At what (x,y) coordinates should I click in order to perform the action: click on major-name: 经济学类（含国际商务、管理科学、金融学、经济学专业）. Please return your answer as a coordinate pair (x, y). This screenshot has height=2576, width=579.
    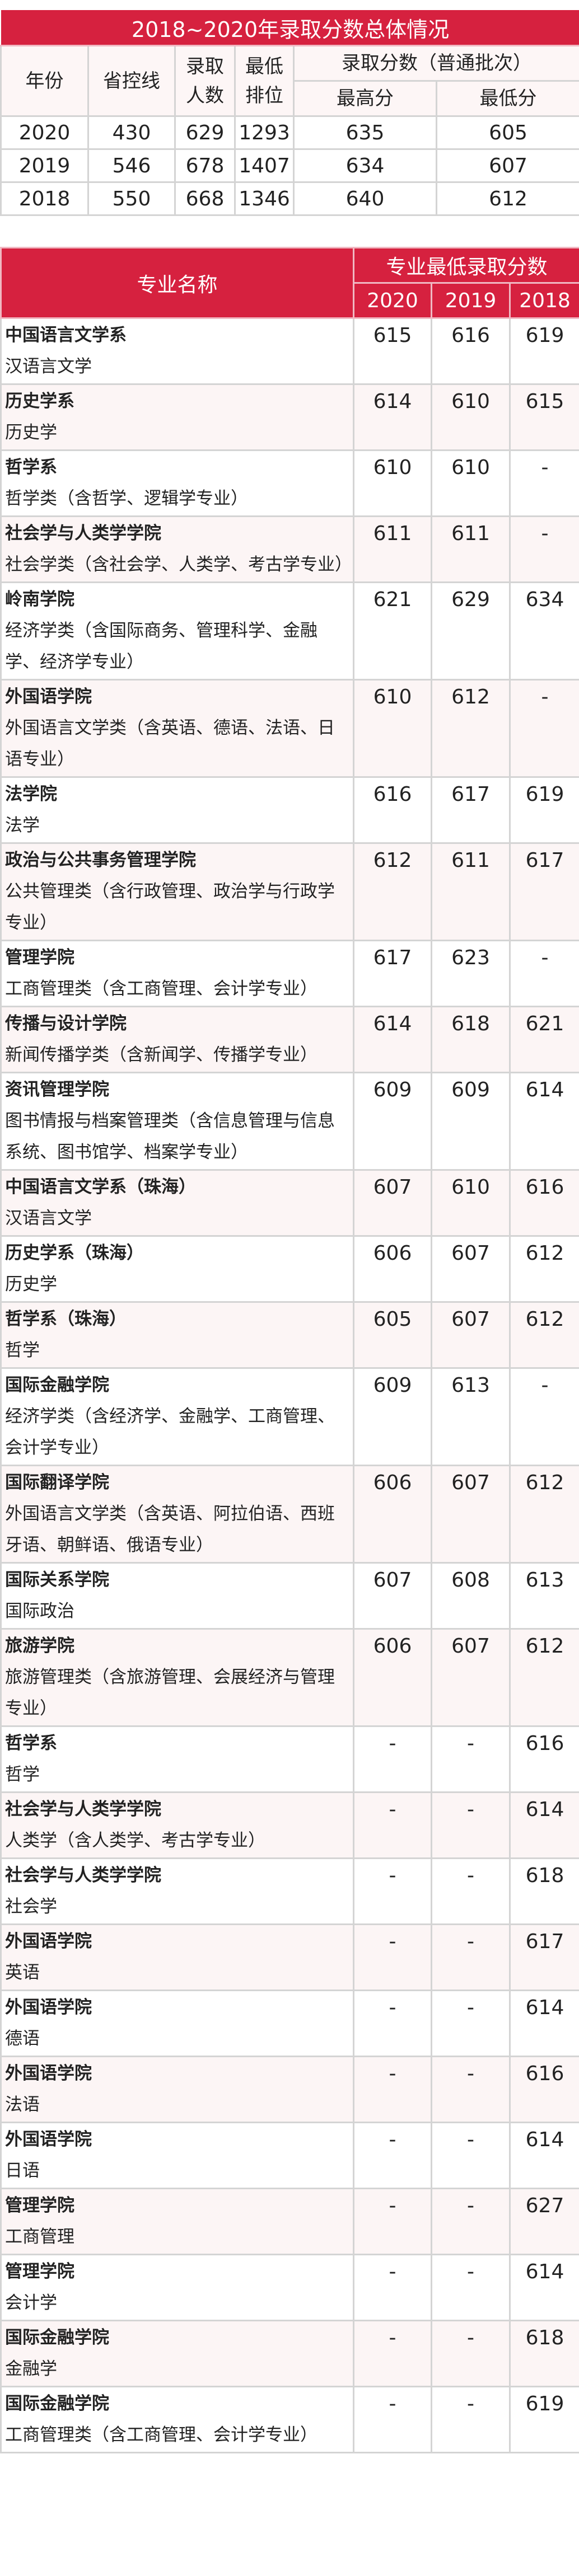
    Looking at the image, I should click on (161, 646).